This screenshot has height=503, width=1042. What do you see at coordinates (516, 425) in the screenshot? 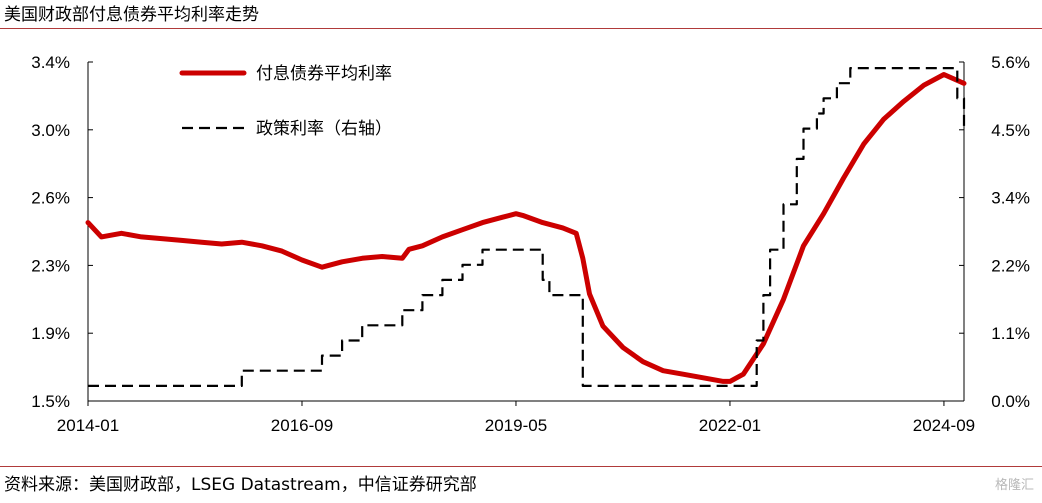
I see `x-tick-label: 2019-05` at bounding box center [516, 425].